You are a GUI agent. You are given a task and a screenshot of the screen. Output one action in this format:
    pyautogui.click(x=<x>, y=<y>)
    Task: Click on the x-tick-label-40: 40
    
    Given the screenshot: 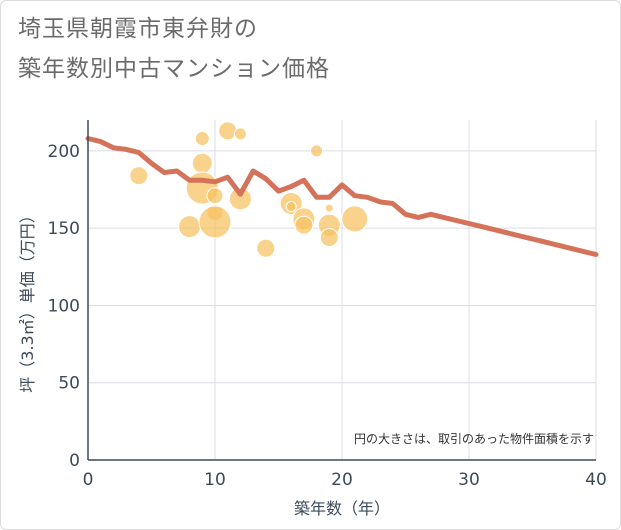 What is the action you would take?
    pyautogui.click(x=596, y=480)
    